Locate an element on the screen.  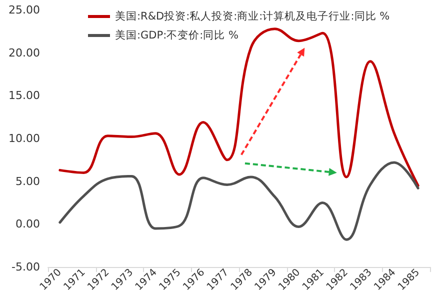
y-tick-label: 15.00 is located at coordinates (24, 95).